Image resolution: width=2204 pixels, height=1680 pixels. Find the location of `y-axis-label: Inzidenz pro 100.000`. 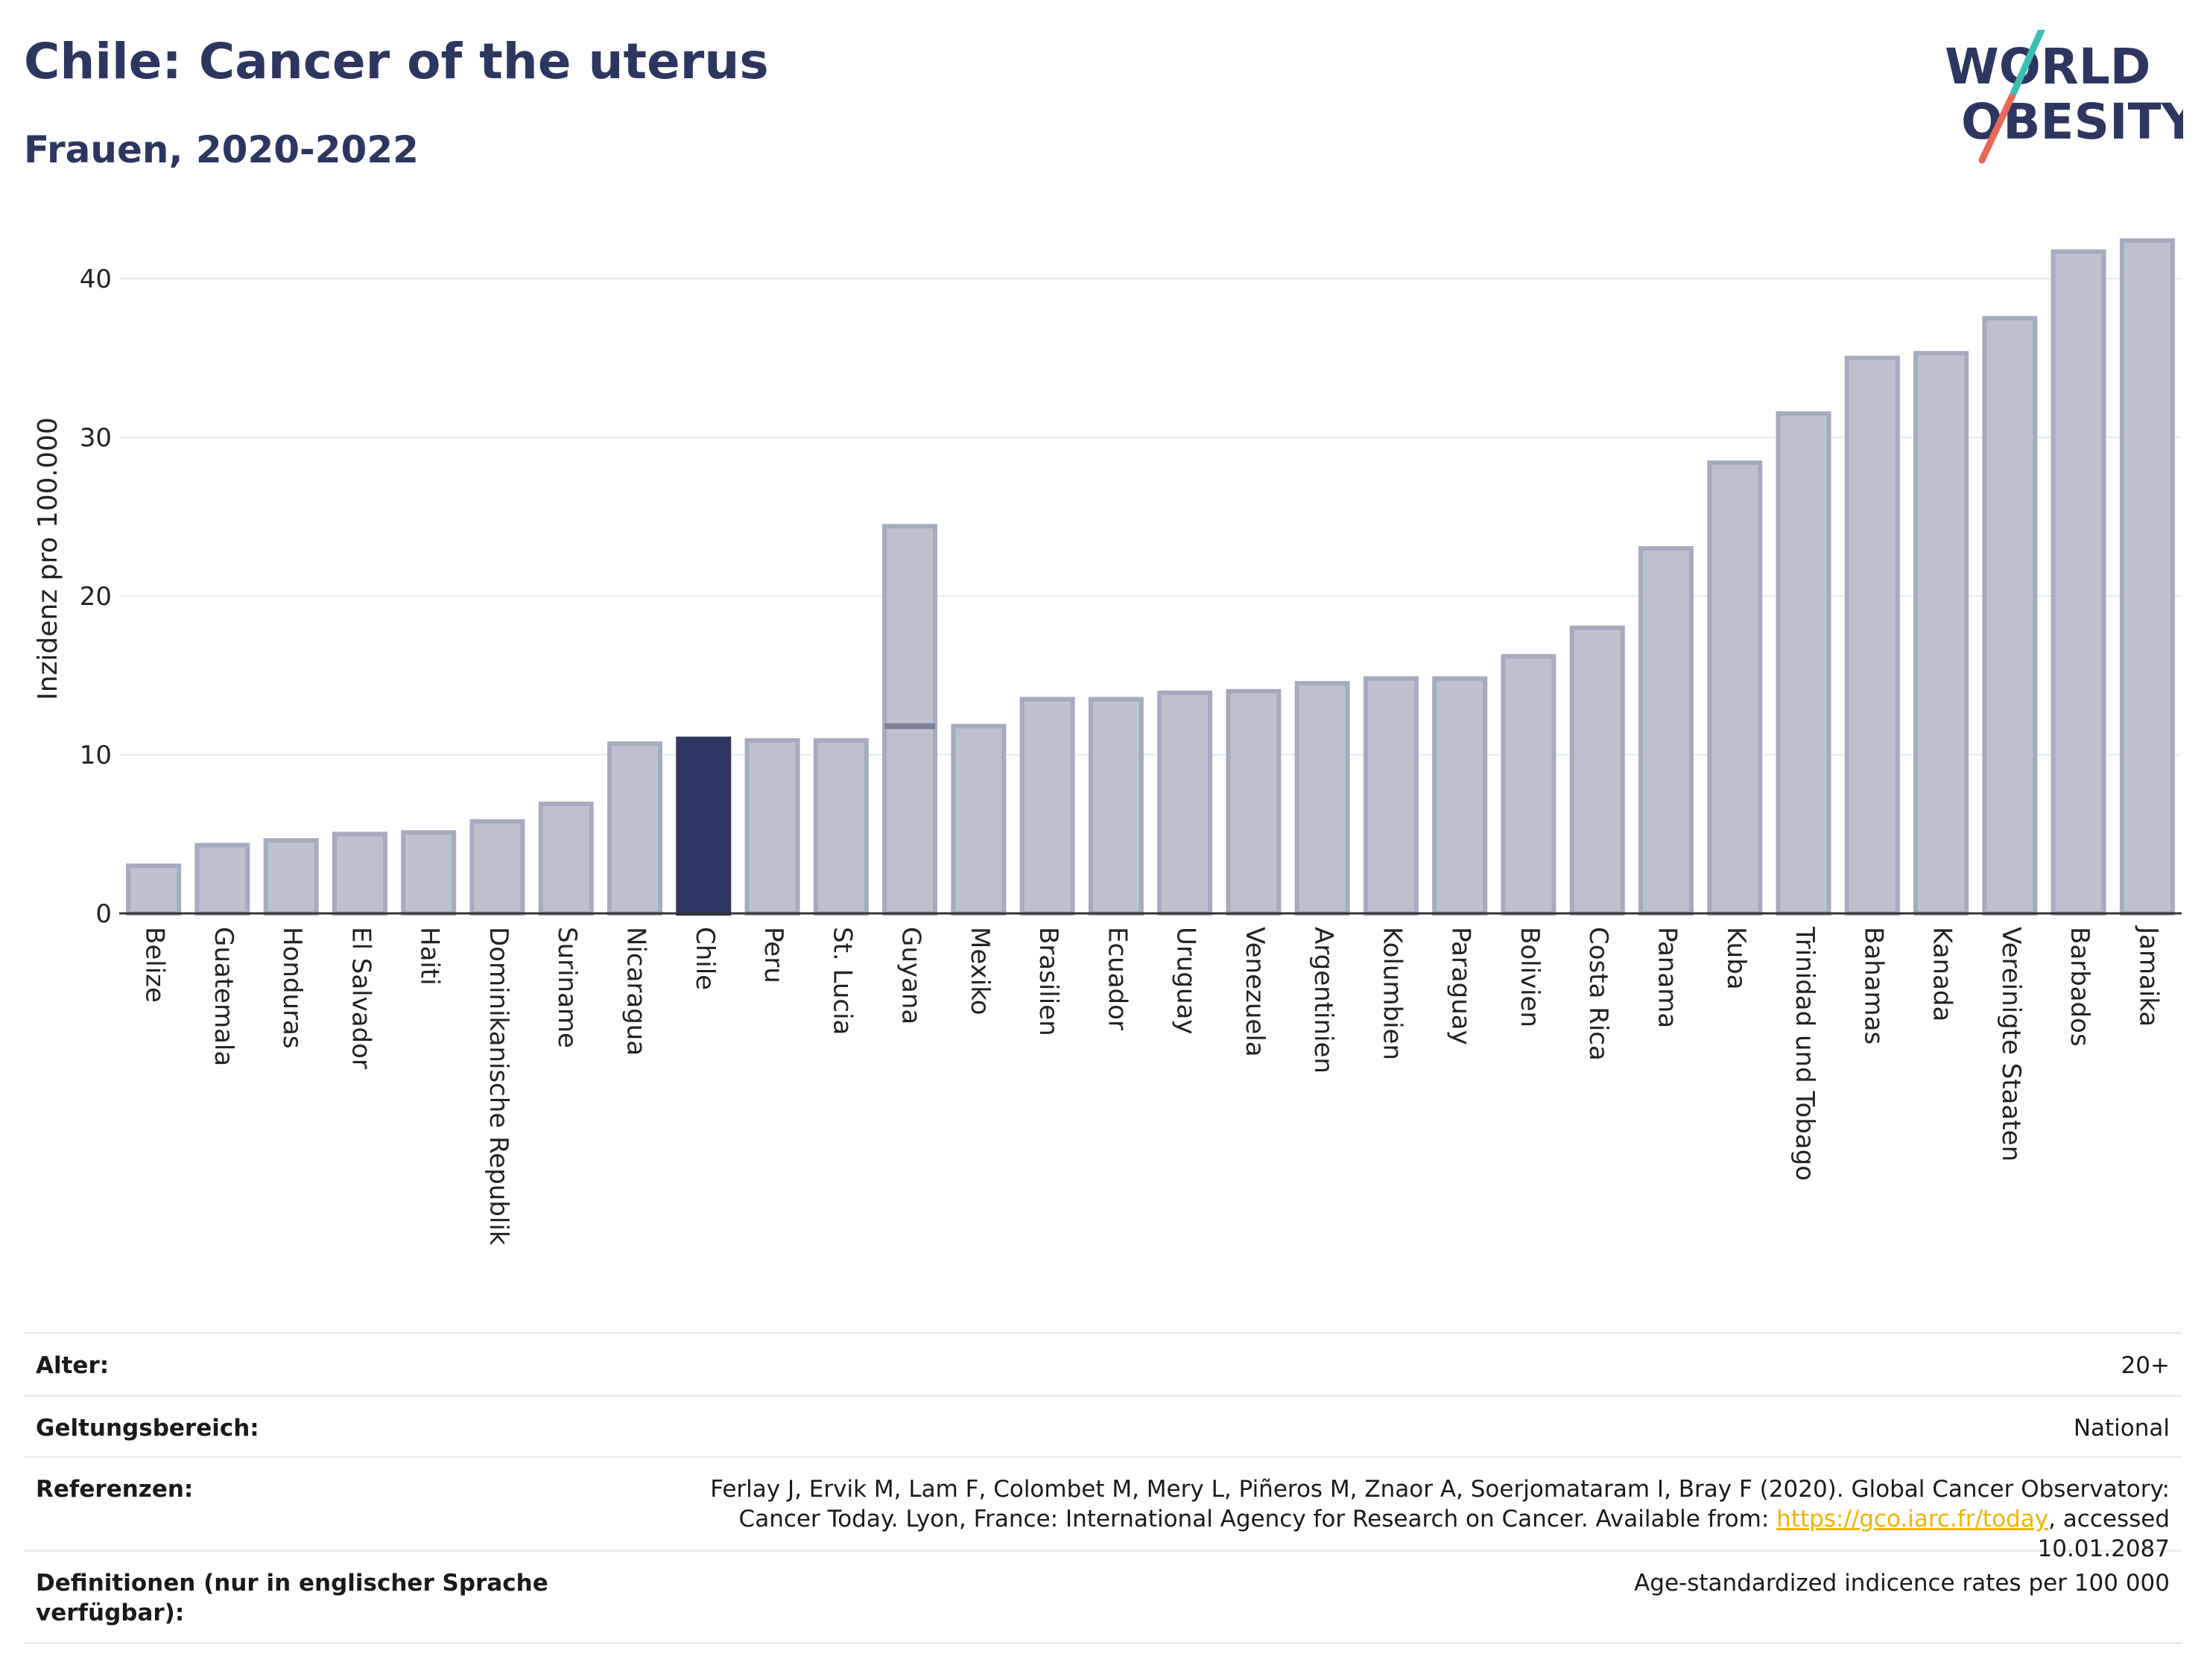

y-axis-label: Inzidenz pro 100.000 is located at coordinates (48, 558).